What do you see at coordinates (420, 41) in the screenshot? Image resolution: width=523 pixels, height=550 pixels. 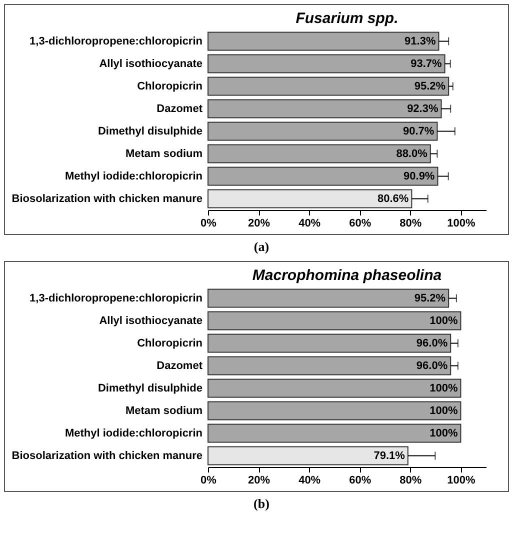 I see `data-label: 91.3%` at bounding box center [420, 41].